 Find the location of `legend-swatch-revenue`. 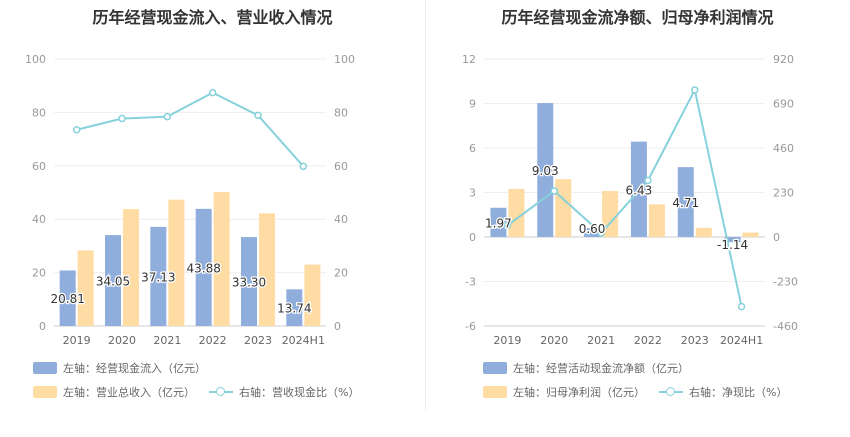

legend-swatch-revenue is located at coordinates (45, 392).